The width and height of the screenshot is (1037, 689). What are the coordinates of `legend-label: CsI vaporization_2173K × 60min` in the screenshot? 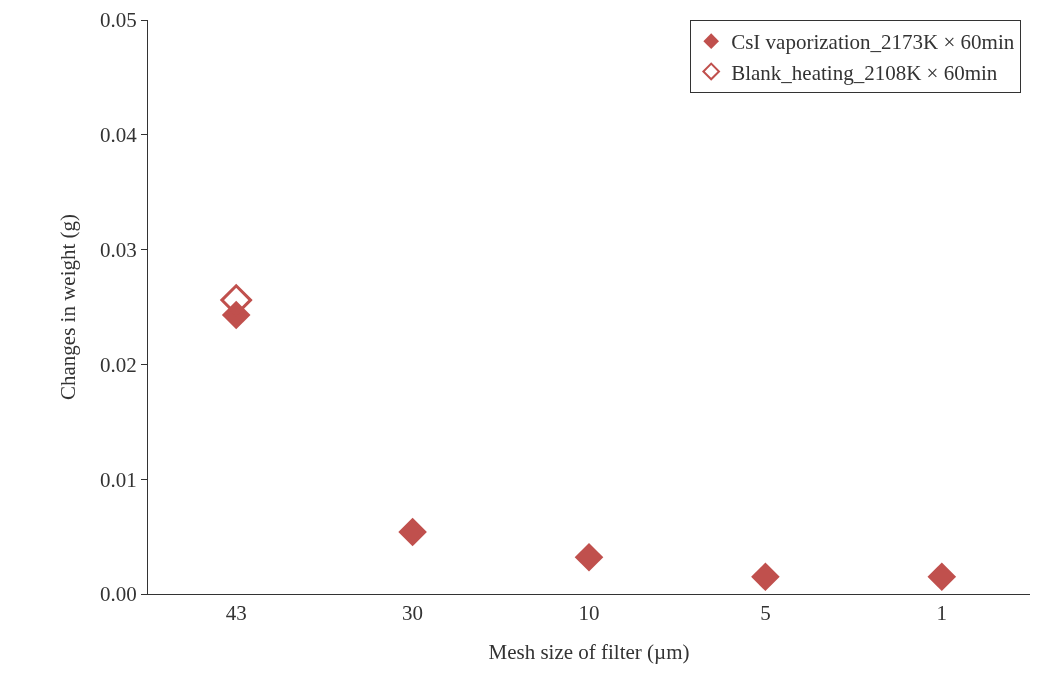 It's located at (873, 42).